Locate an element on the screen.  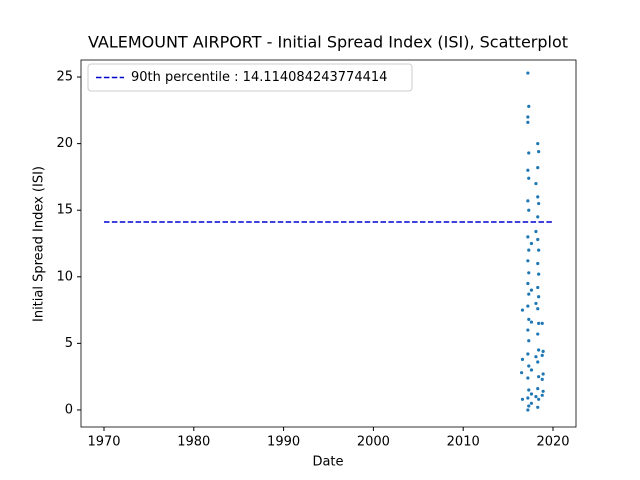
legend-label: 90th percentile : 14.114084243774414 is located at coordinates (259, 77).